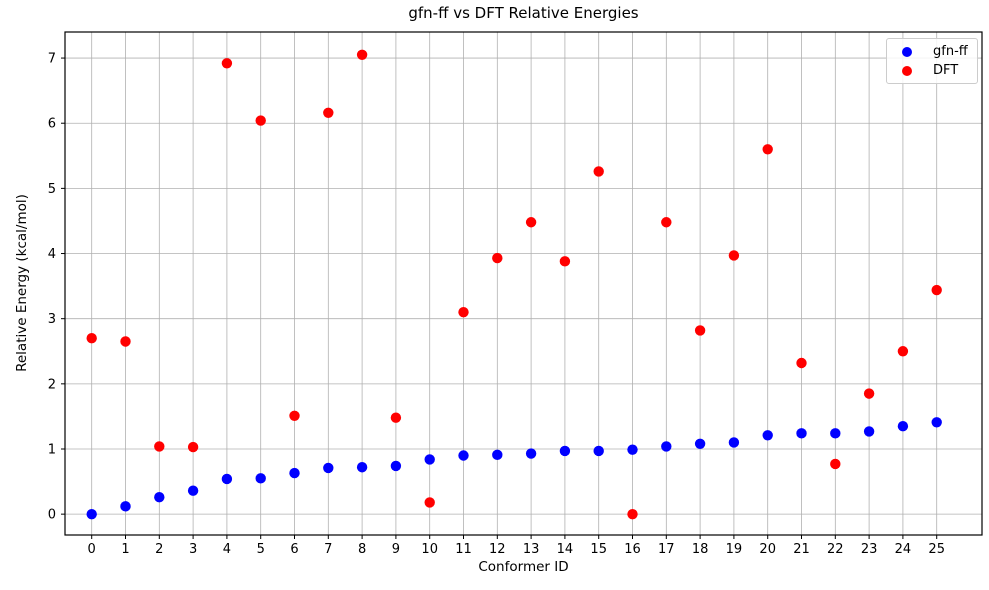  I want to click on y-tick-label-4: 4, so click(52, 254).